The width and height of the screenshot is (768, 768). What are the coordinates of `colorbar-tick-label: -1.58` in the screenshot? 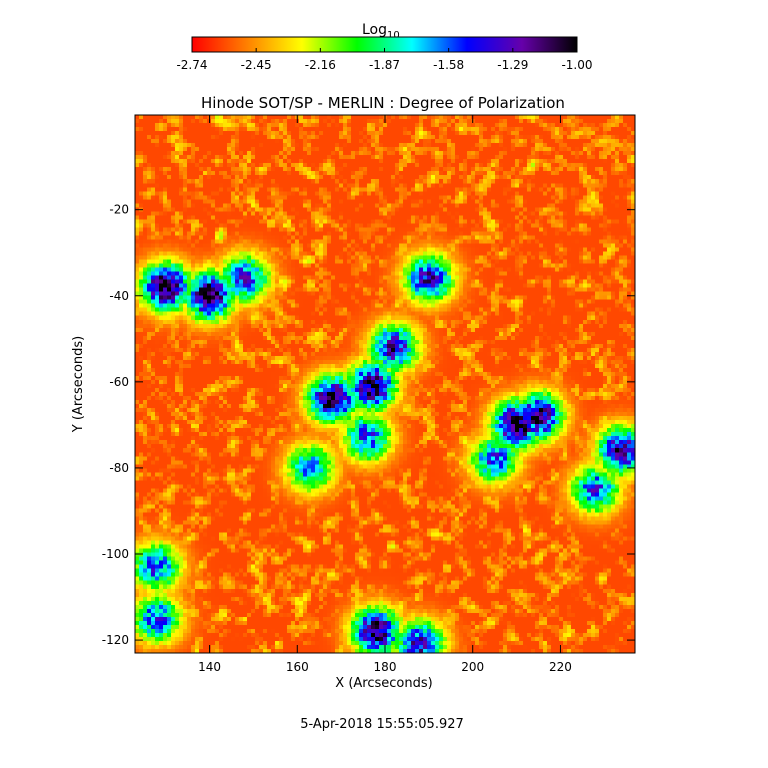 It's located at (448, 65).